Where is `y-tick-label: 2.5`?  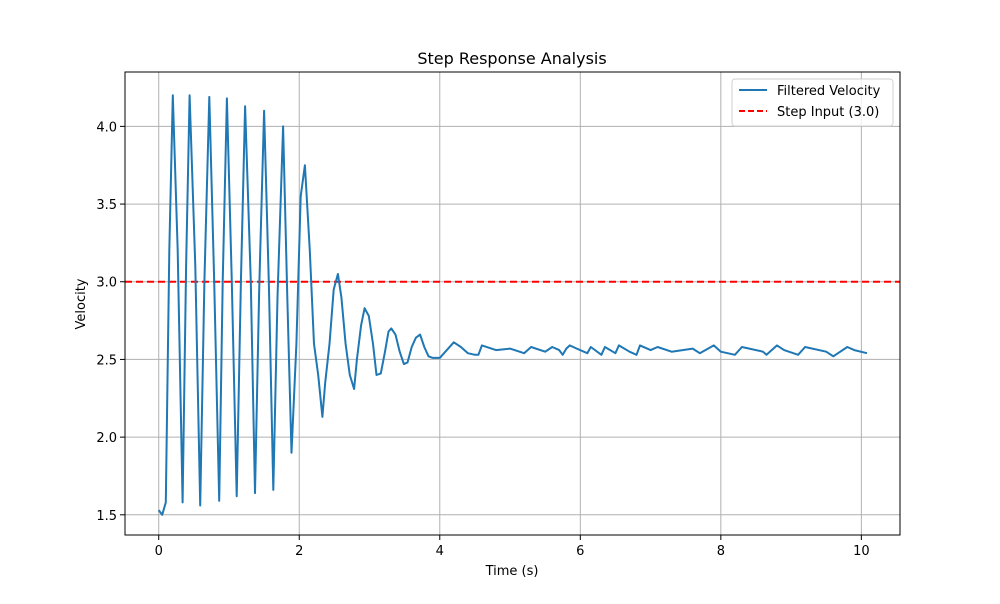 y-tick-label: 2.5 is located at coordinates (106, 360).